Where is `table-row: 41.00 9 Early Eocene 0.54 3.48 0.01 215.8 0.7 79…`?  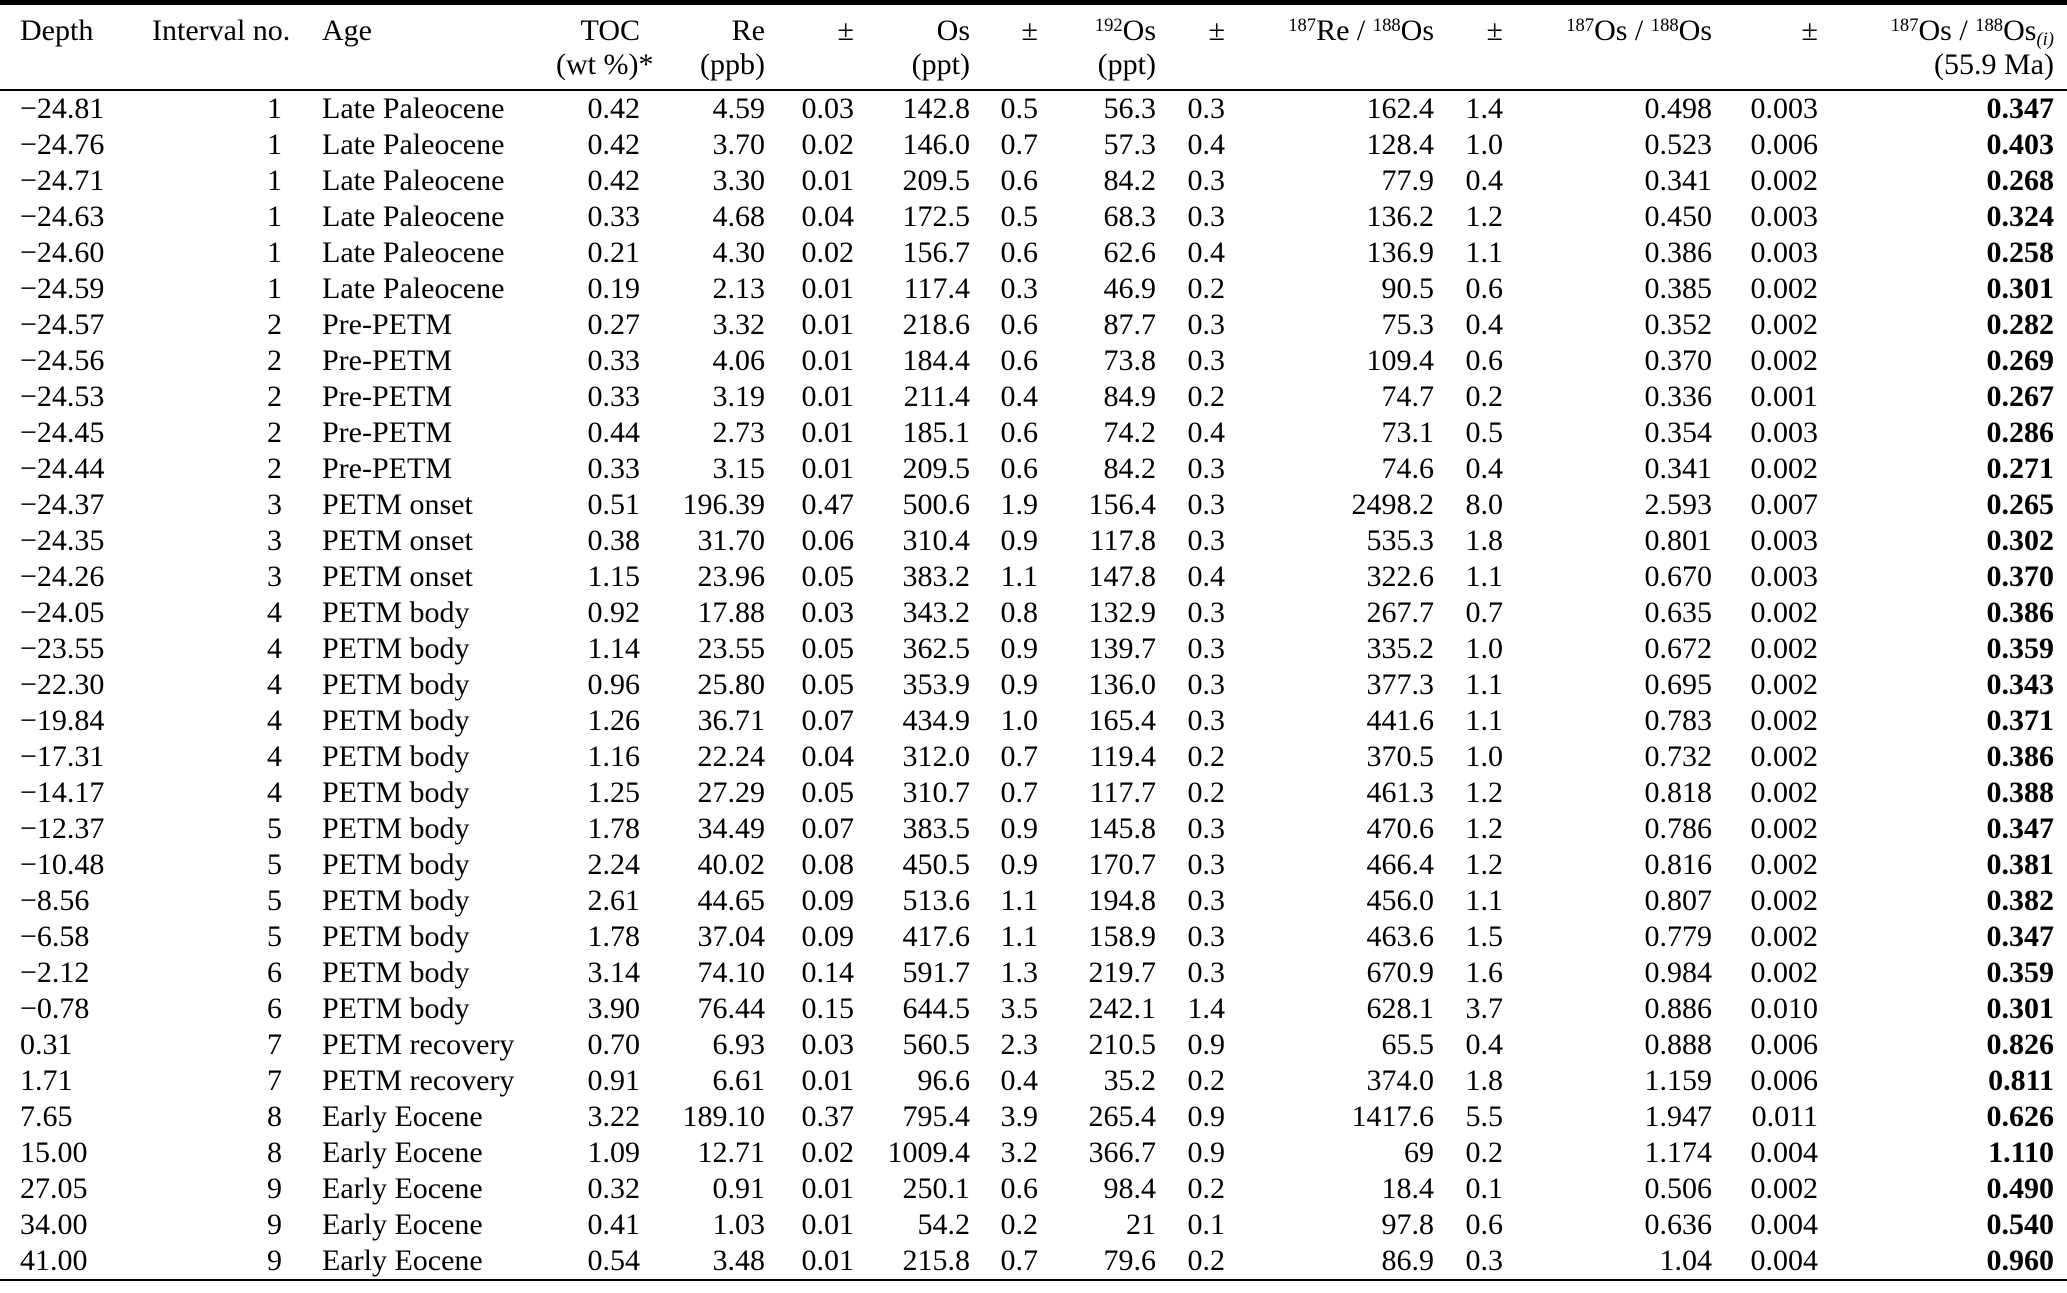 table-row: 41.00 9 Early Eocene 0.54 3.48 0.01 215.8 0.7 79… is located at coordinates (1033, 1261).